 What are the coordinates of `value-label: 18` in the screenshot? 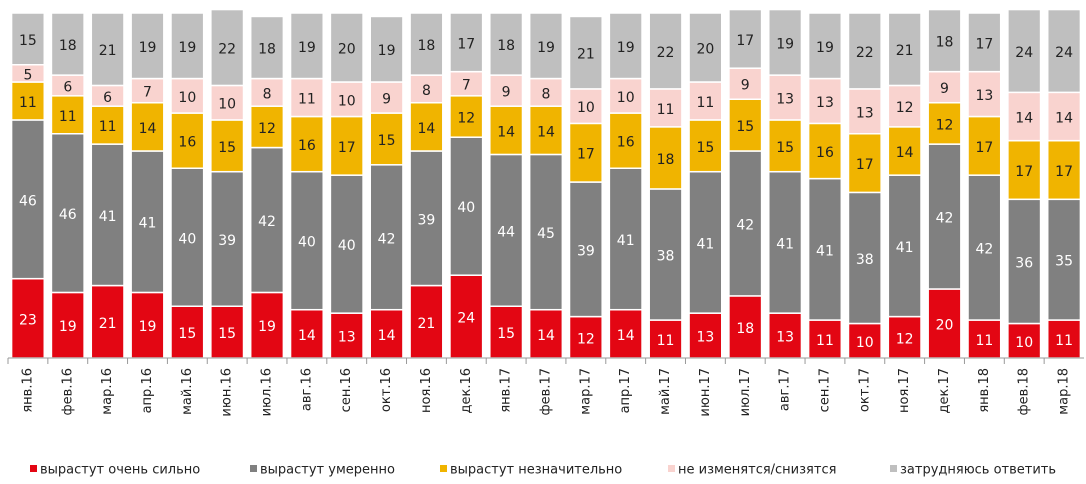 It's located at (666, 160).